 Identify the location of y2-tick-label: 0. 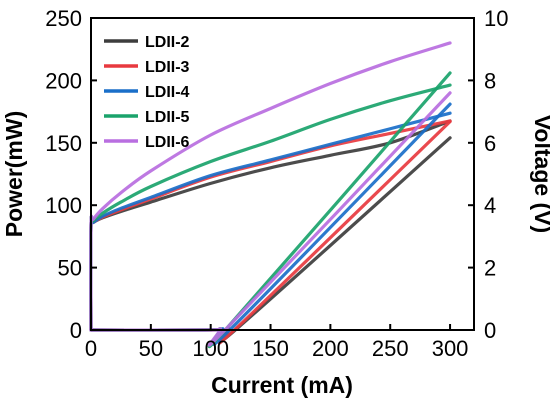
(490, 330).